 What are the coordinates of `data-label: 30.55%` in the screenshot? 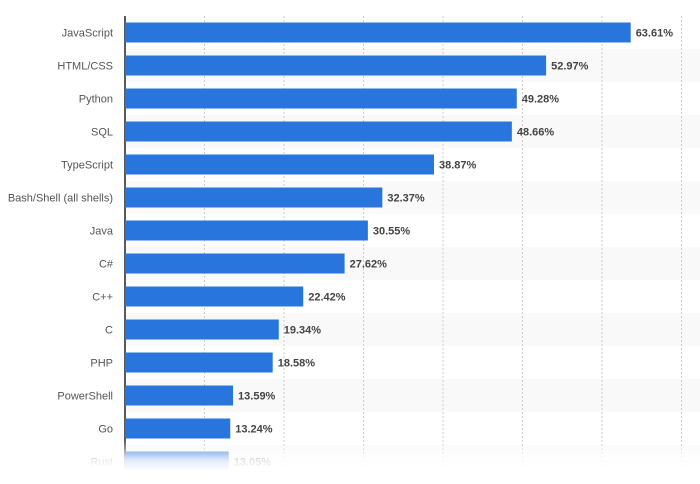 It's located at (392, 232).